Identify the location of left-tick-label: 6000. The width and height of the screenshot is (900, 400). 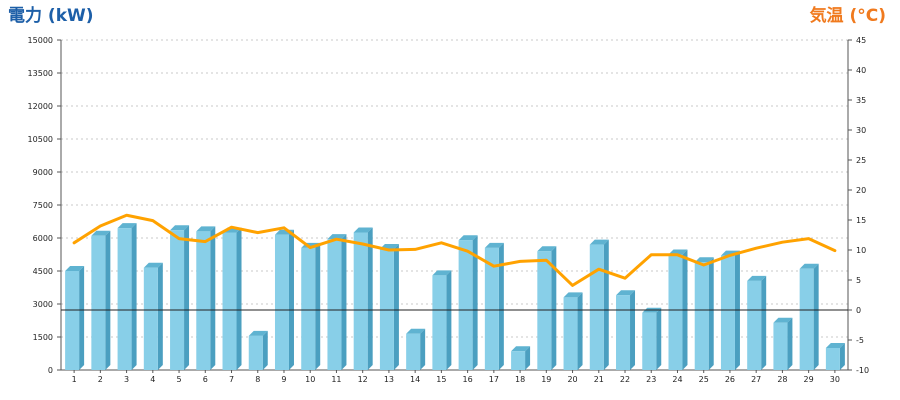
(43, 238).